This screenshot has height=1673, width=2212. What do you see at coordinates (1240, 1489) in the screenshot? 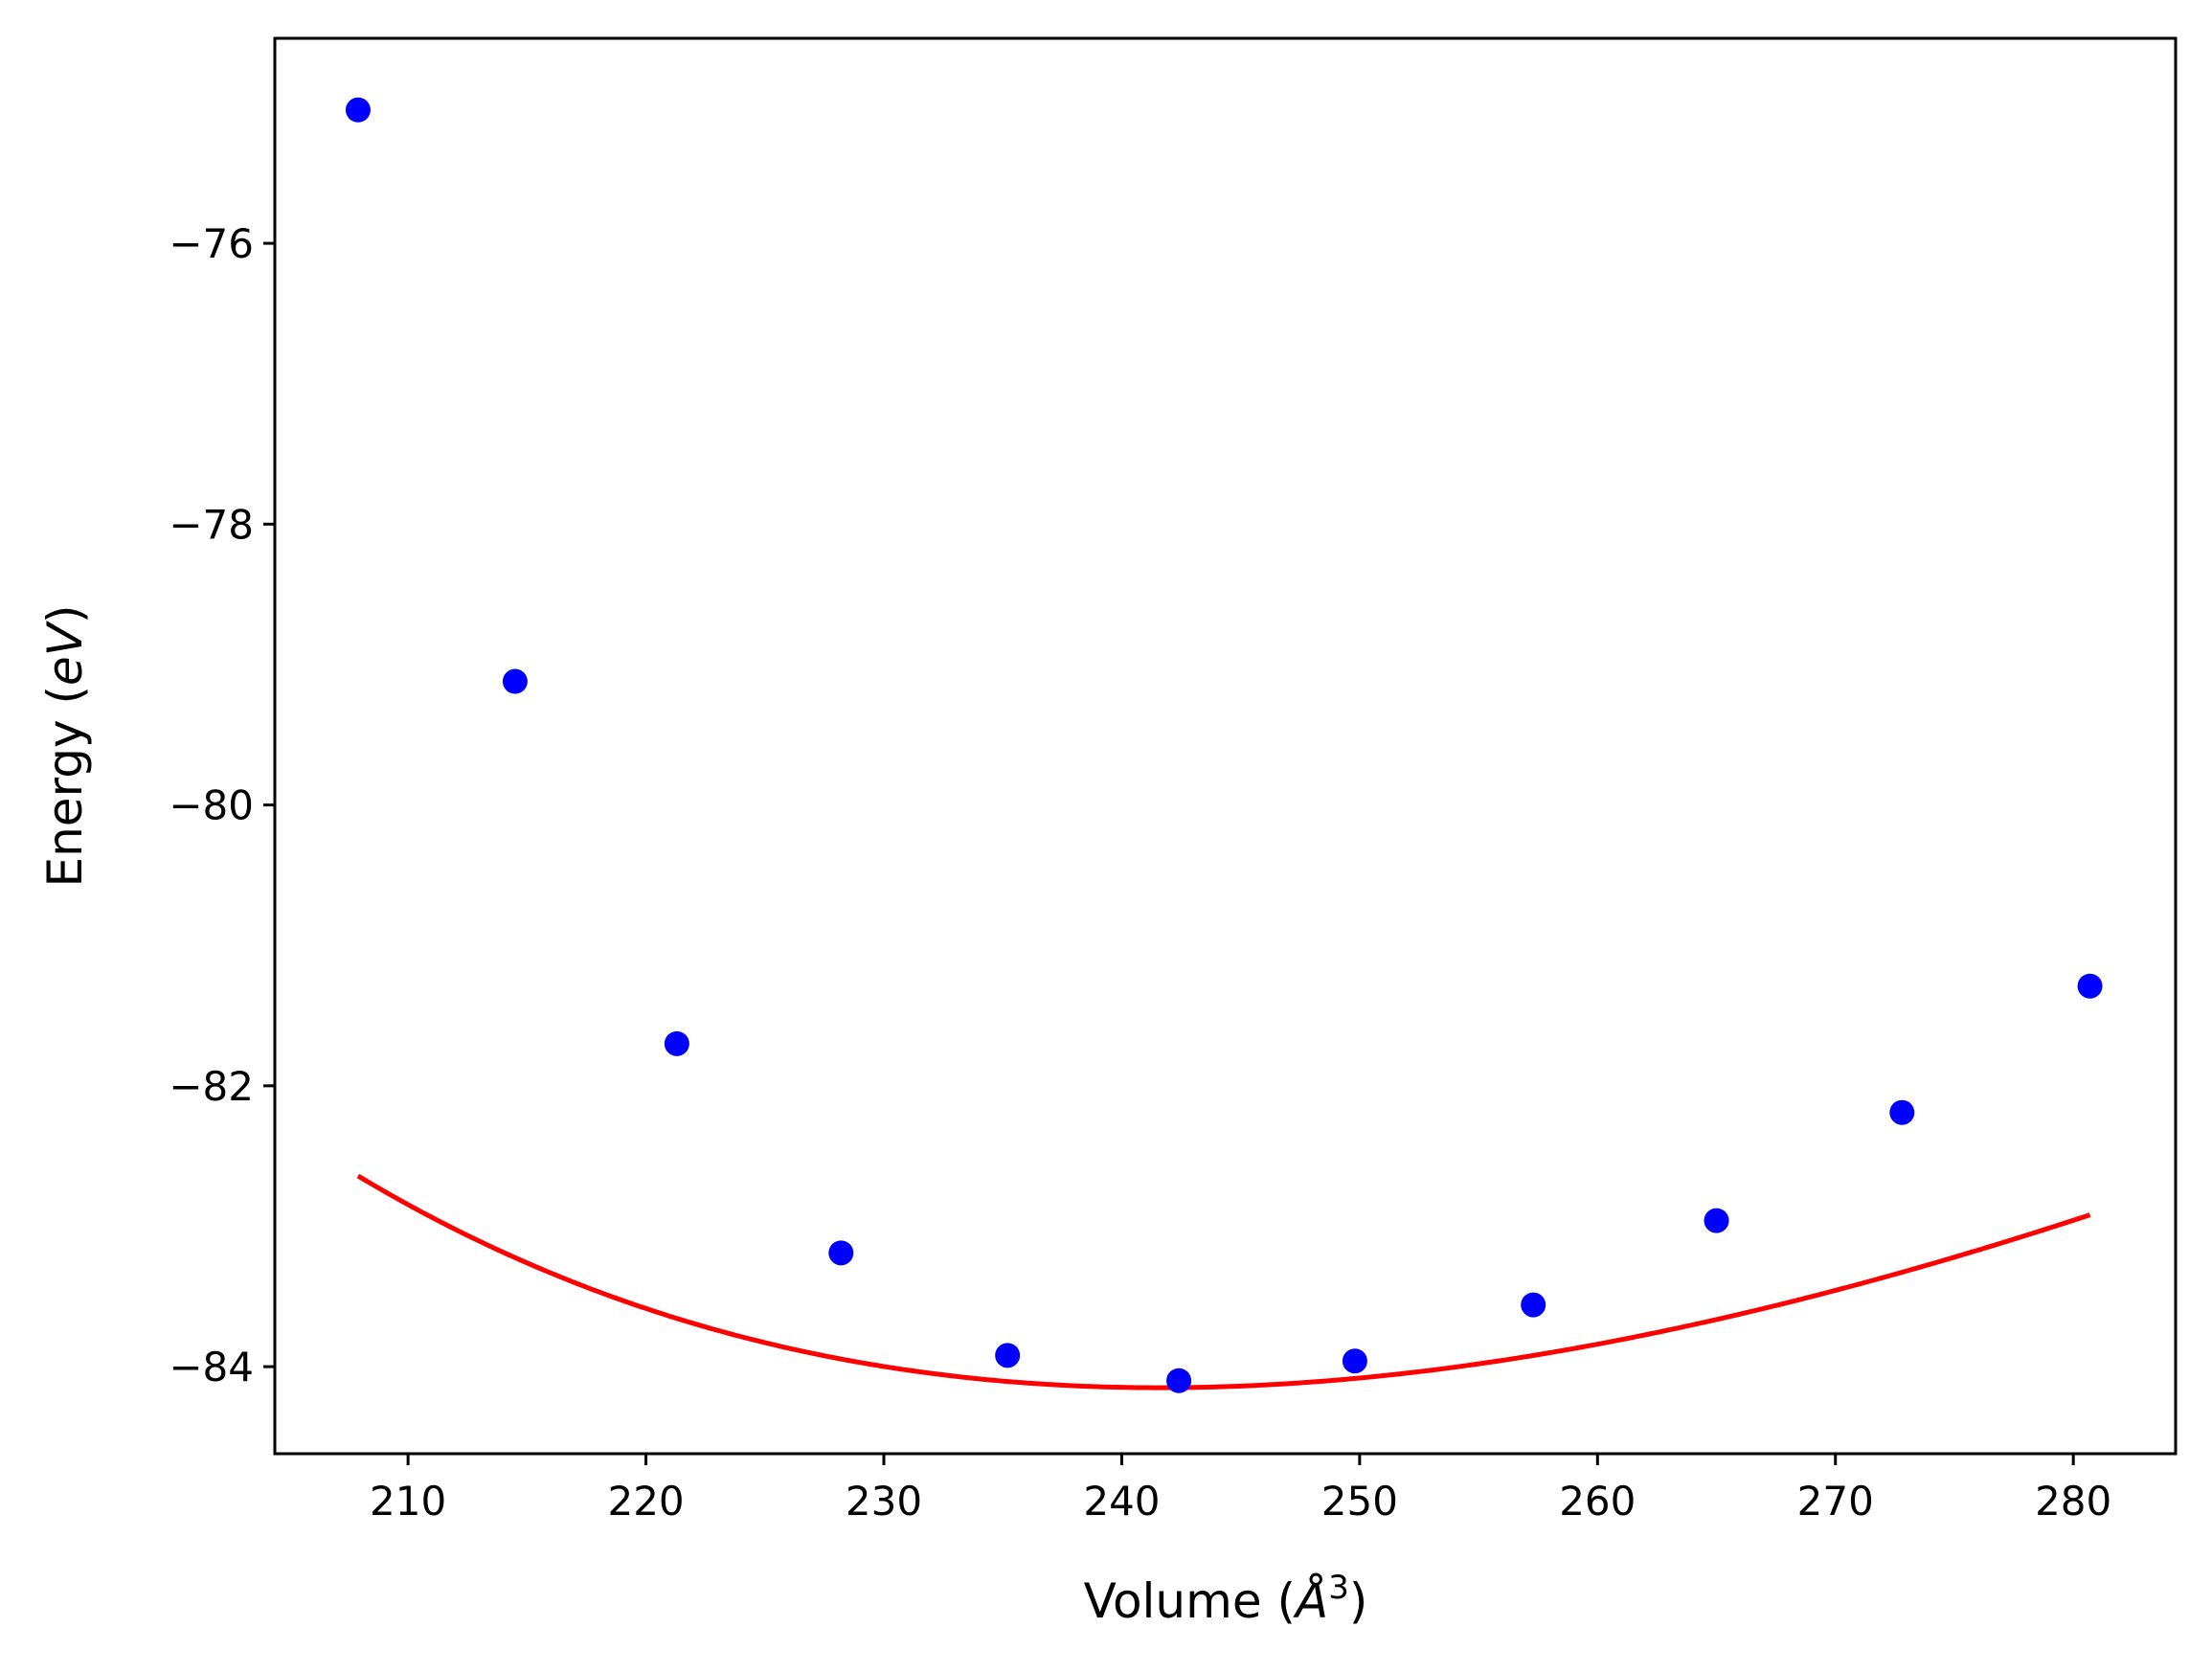
I see `x-axis: 210 220 230 240 250 260 270 280` at bounding box center [1240, 1489].